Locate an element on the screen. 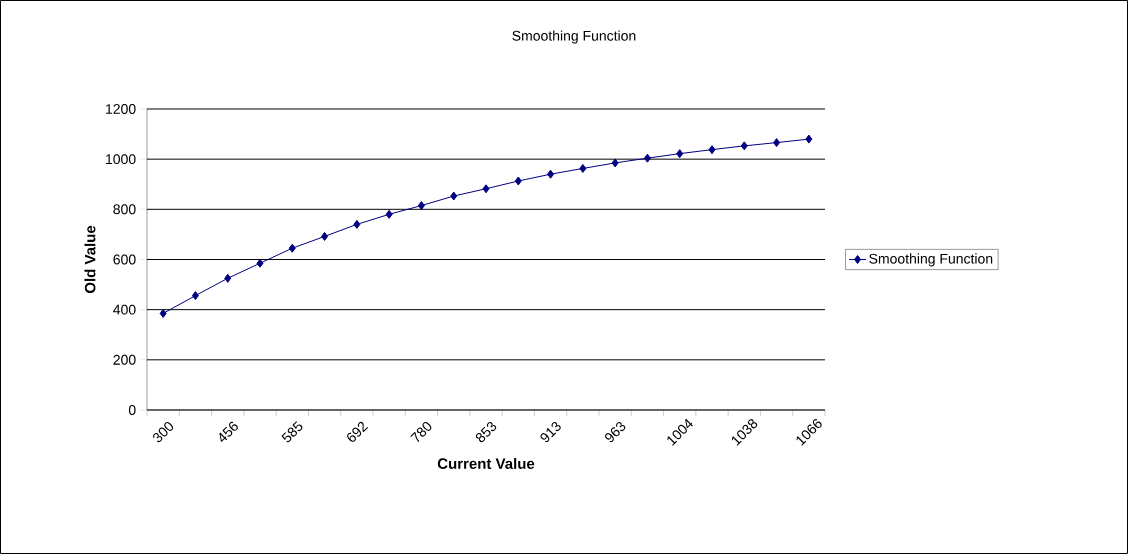  y-axis-title: Old Value is located at coordinates (90, 259).